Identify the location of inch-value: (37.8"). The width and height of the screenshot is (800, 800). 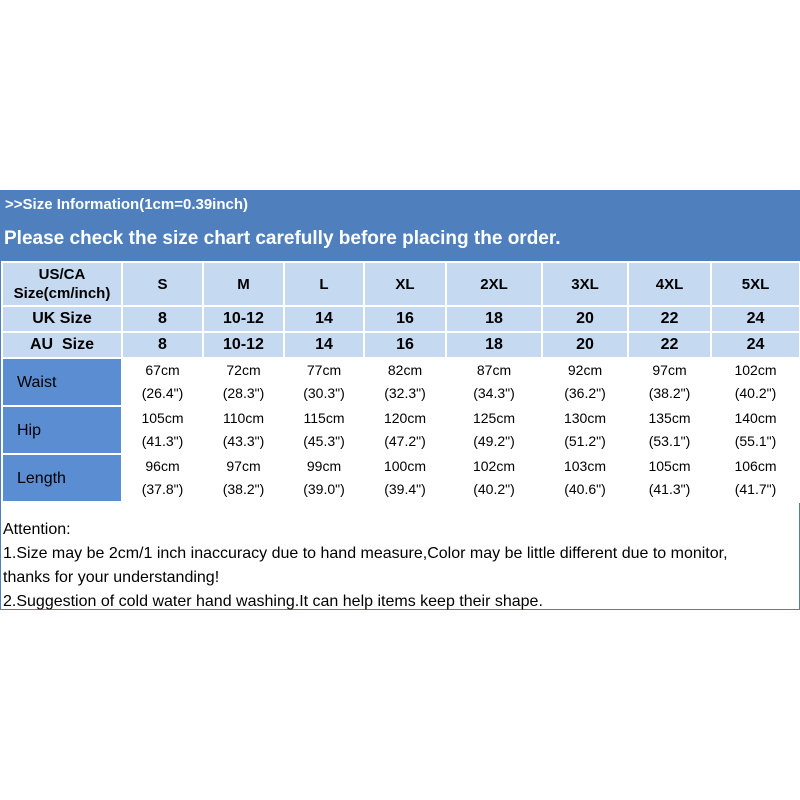
(162, 489).